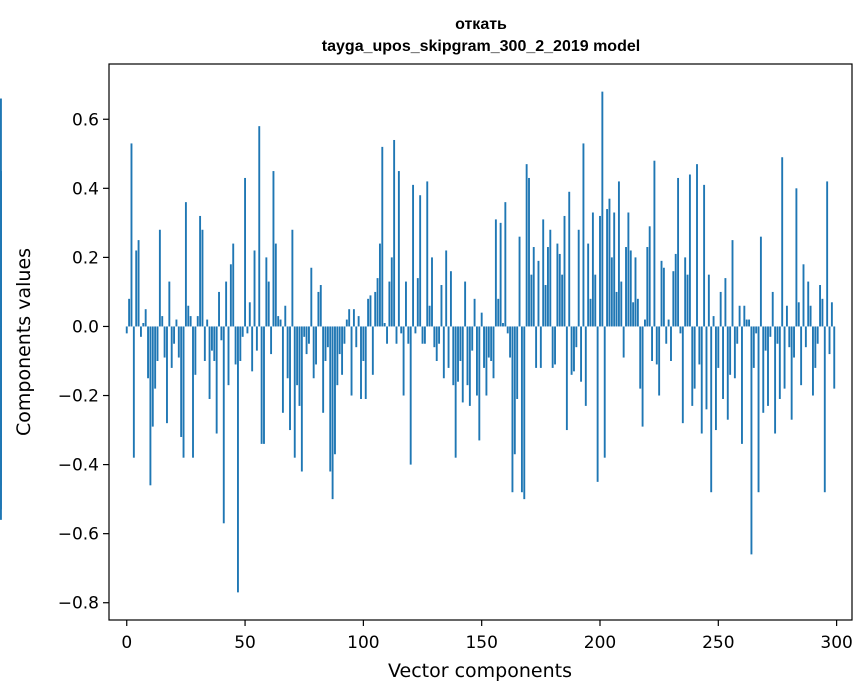  Describe the element at coordinates (363, 643) in the screenshot. I see `x-tick-label: 100` at that location.